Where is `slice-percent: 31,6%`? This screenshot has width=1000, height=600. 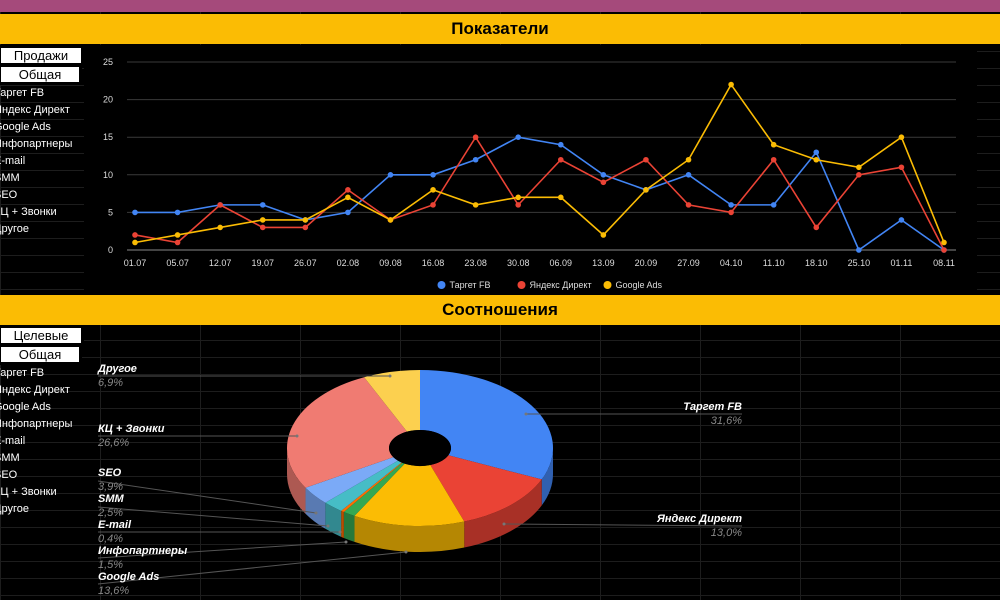
slice-percent: 31,6% is located at coordinates (726, 421).